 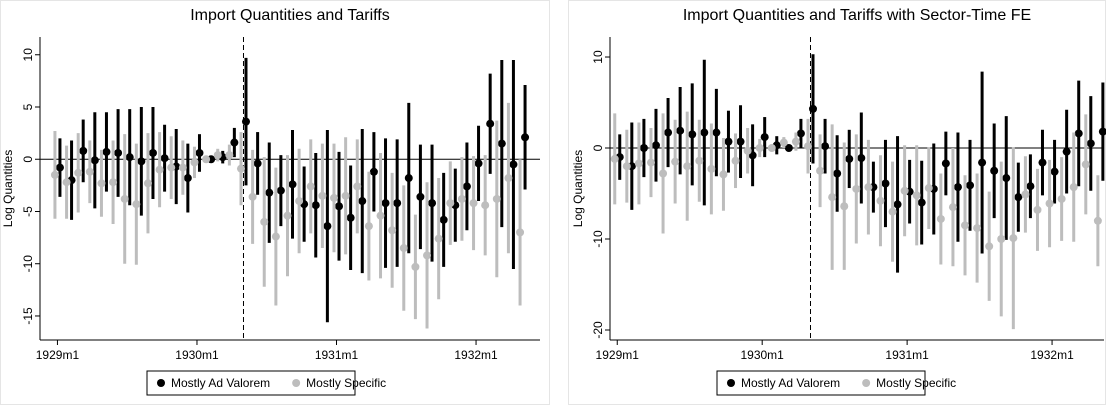 I want to click on x-tick-label: 1929m1, so click(x=58, y=355).